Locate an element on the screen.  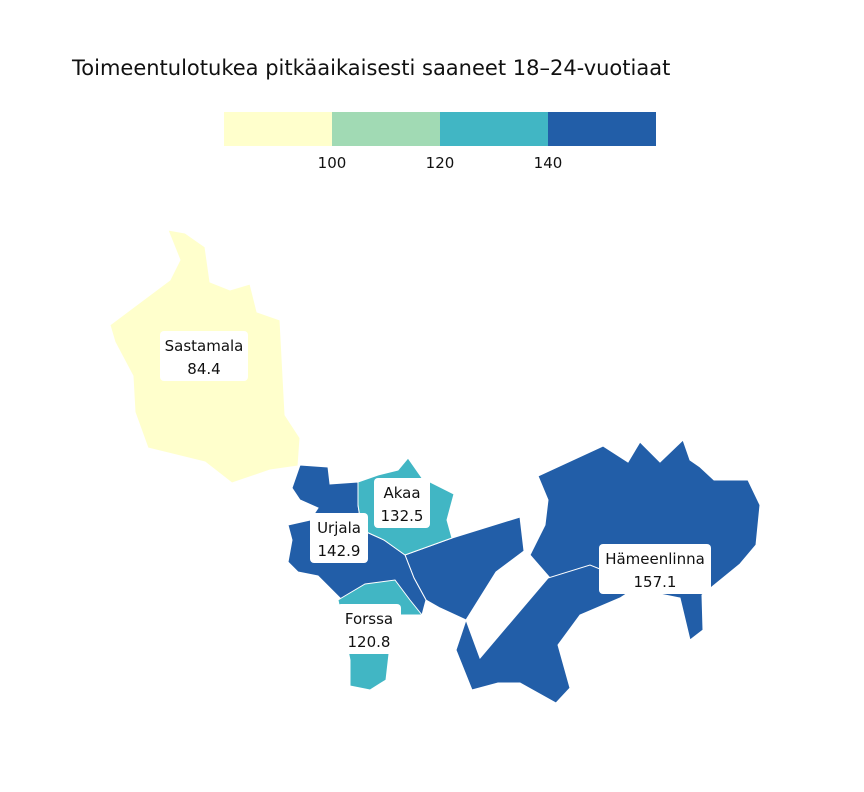
label-forssa: Forssa 120.8 is located at coordinates (369, 629).